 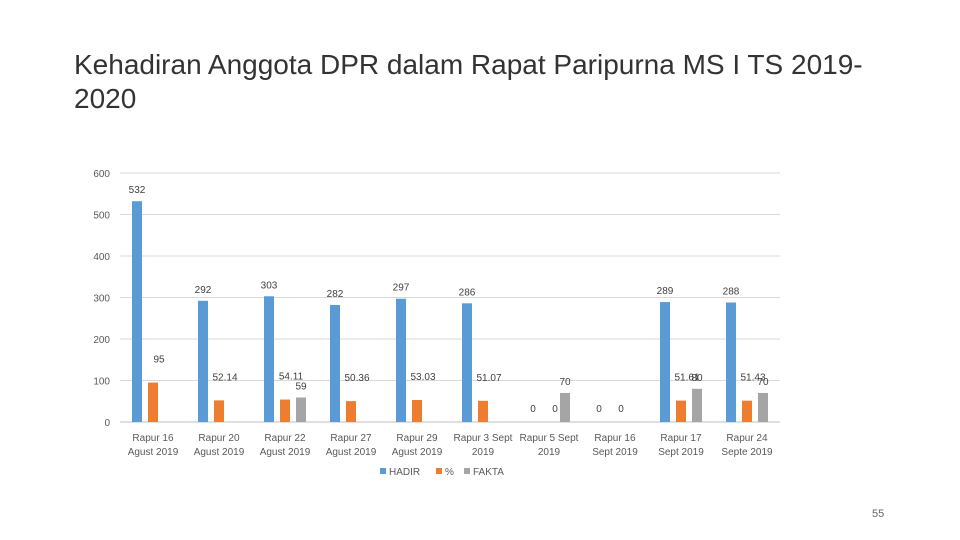 I want to click on x-tick-label: Rapur 22, so click(x=285, y=438).